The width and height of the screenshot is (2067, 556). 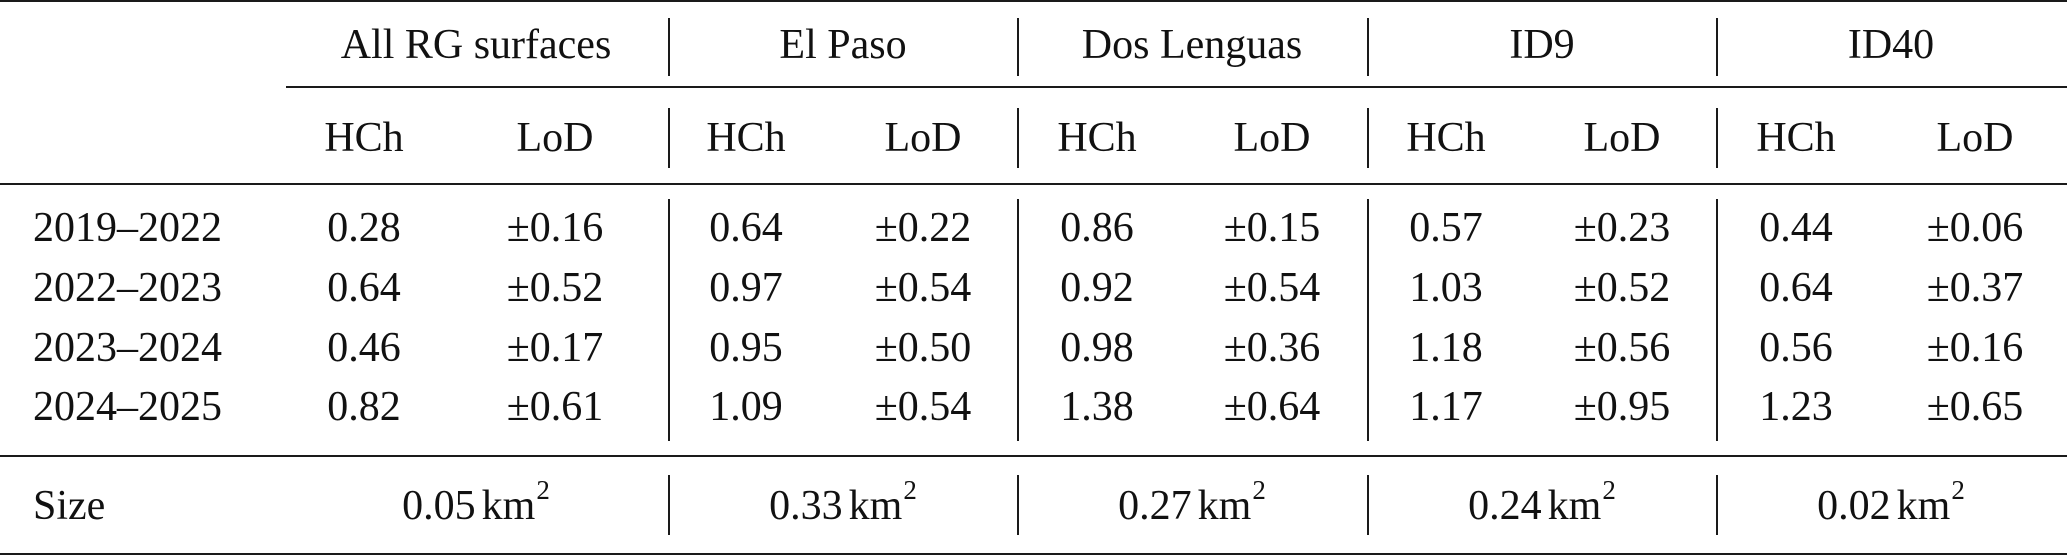 I want to click on table-cell: ±0.56, so click(x=1622, y=348).